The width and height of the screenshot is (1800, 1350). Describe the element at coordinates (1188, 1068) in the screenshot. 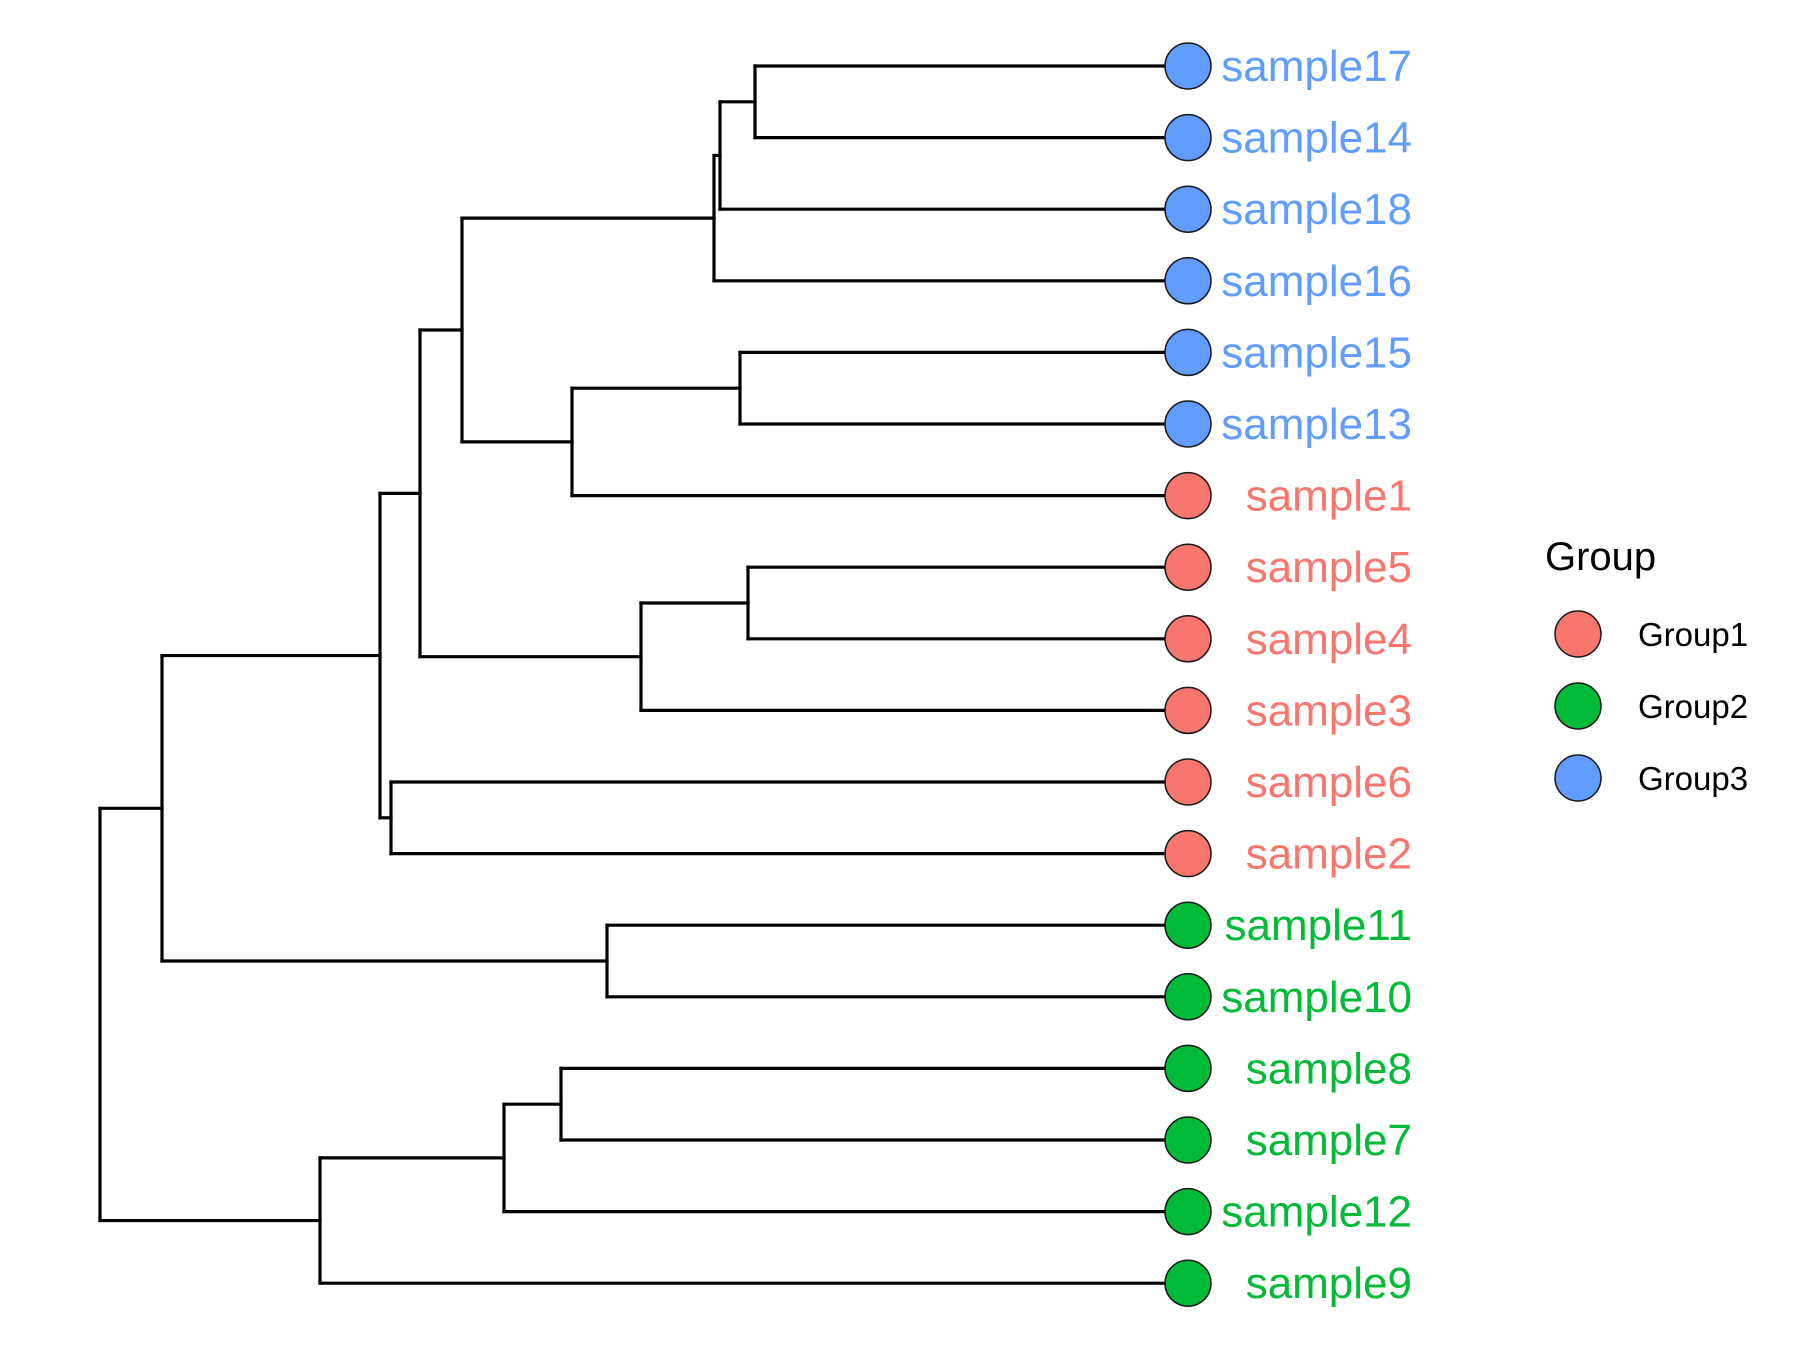

I see `tip-point-sample8` at that location.